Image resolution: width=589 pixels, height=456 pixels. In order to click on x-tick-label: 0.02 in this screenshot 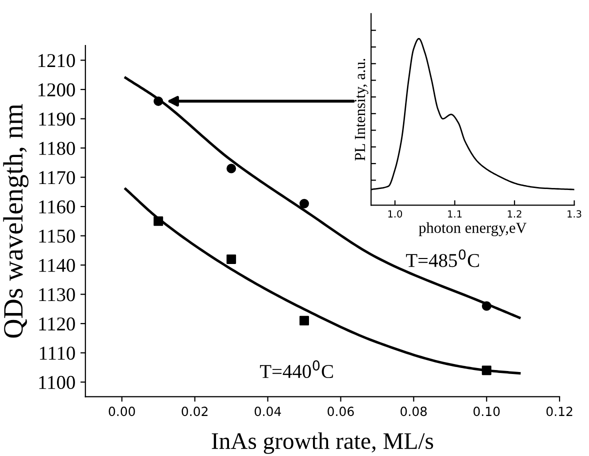, I will do `click(195, 411)`.